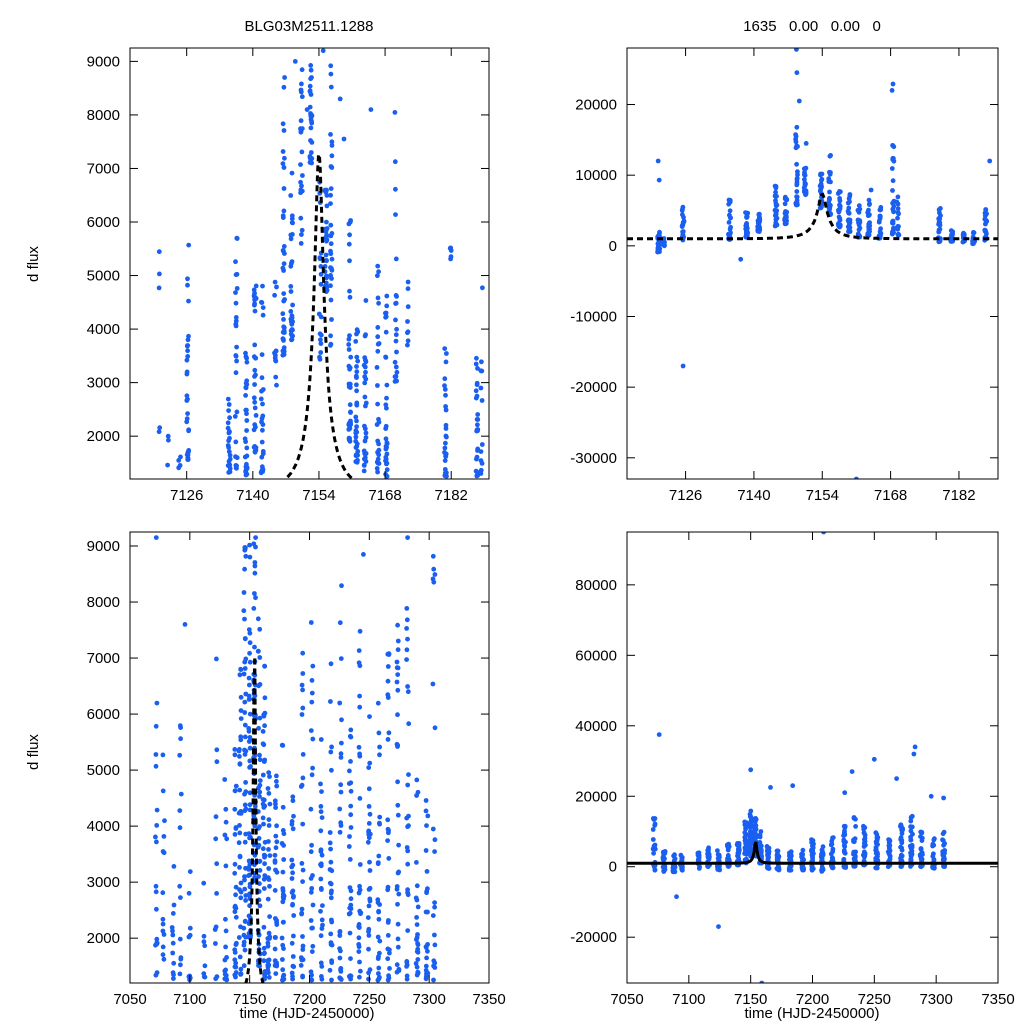 The width and height of the screenshot is (1024, 1029). Describe the element at coordinates (753, 495) in the screenshot. I see `x-tick-label: 7140` at that location.